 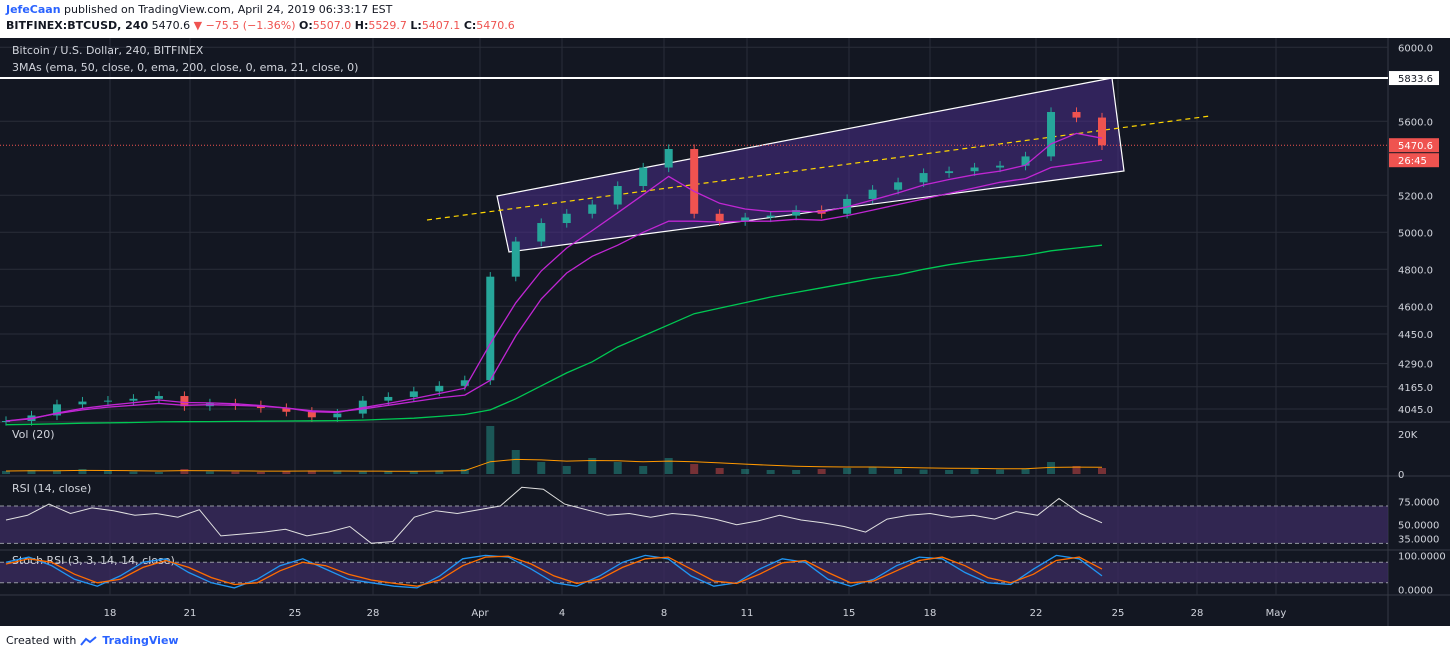 What do you see at coordinates (1415, 270) in the screenshot?
I see `y-tick-label: 4800.0` at bounding box center [1415, 270].